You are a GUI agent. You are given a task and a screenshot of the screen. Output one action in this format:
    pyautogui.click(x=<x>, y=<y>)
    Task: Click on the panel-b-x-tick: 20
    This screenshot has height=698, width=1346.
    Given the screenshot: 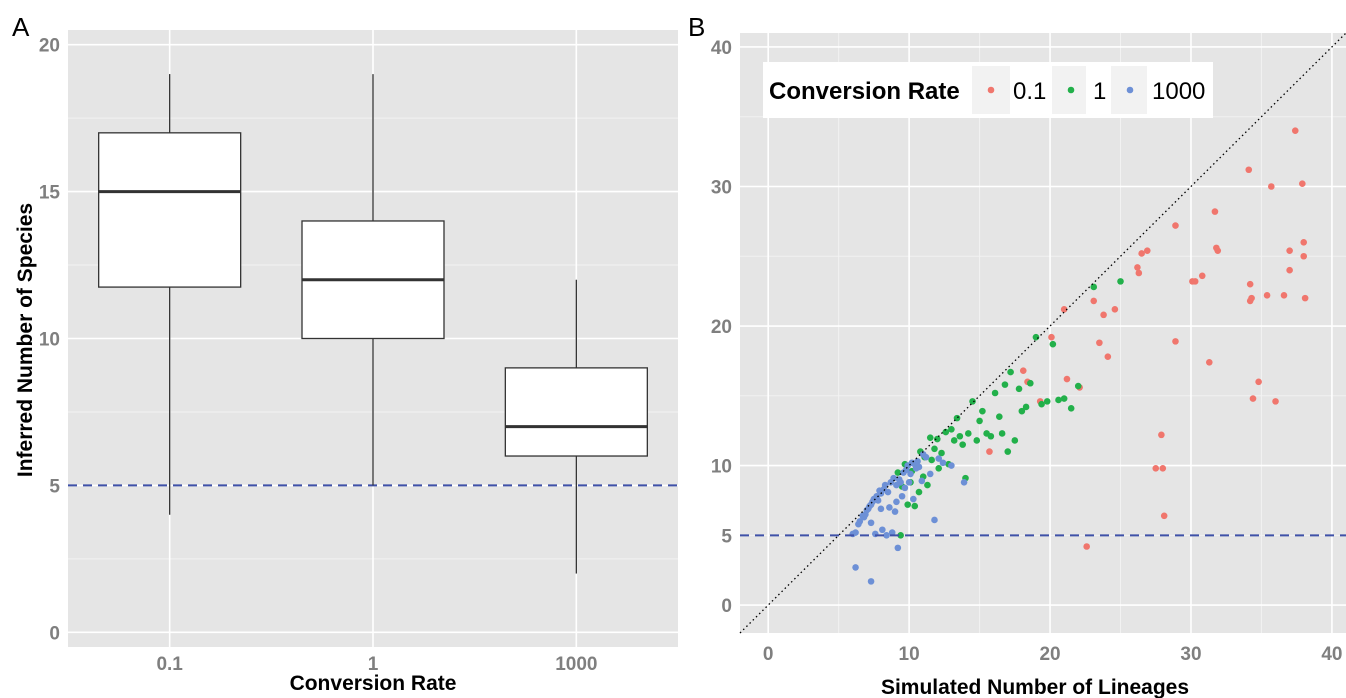 What is the action you would take?
    pyautogui.click(x=1049, y=654)
    